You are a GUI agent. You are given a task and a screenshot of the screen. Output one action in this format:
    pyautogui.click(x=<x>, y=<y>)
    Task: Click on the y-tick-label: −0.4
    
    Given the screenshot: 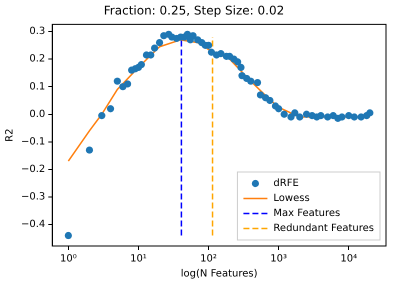 What is the action you would take?
    pyautogui.click(x=33, y=224)
    